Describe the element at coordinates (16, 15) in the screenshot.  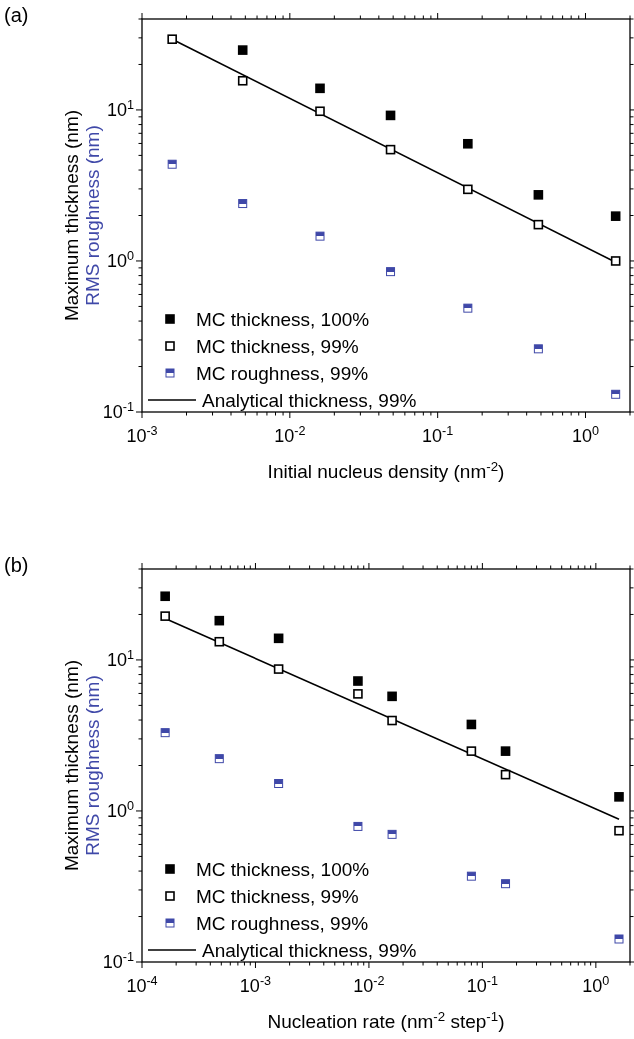
I see `chart-title: (a)` at that location.